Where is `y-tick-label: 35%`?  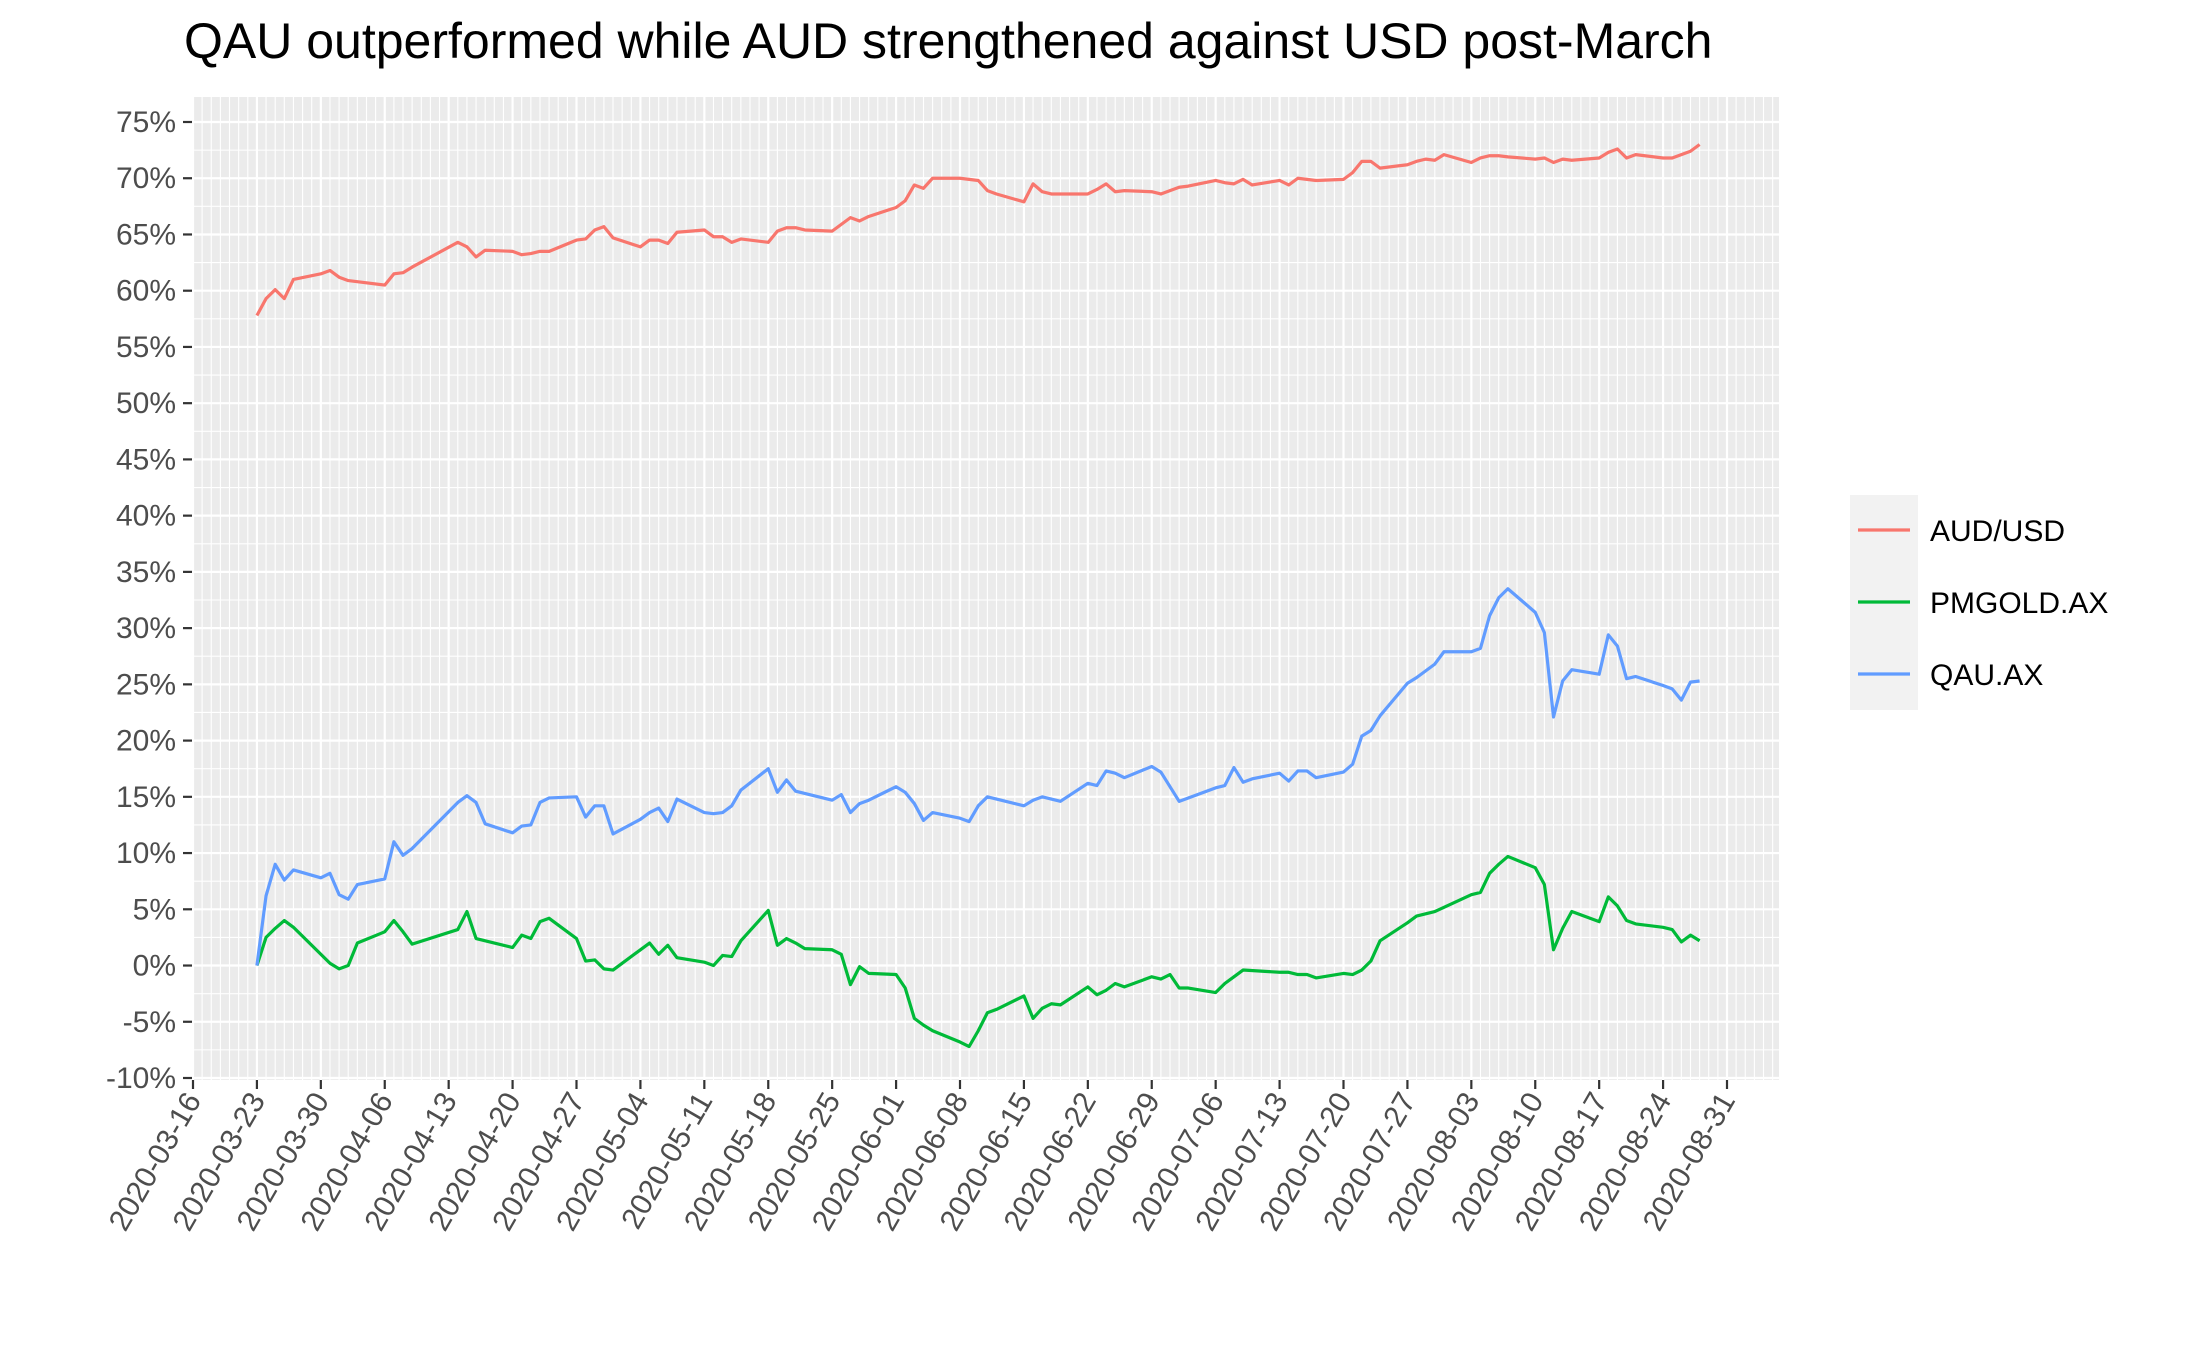
y-tick-label: 35% is located at coordinates (146, 572).